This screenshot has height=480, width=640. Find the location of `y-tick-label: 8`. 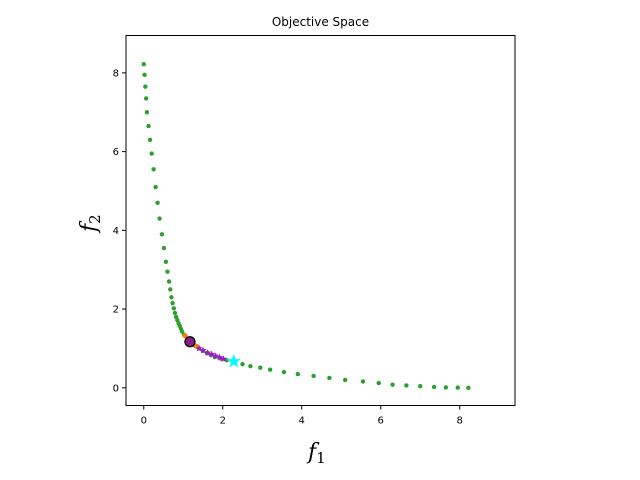

y-tick-label: 8 is located at coordinates (116, 73).